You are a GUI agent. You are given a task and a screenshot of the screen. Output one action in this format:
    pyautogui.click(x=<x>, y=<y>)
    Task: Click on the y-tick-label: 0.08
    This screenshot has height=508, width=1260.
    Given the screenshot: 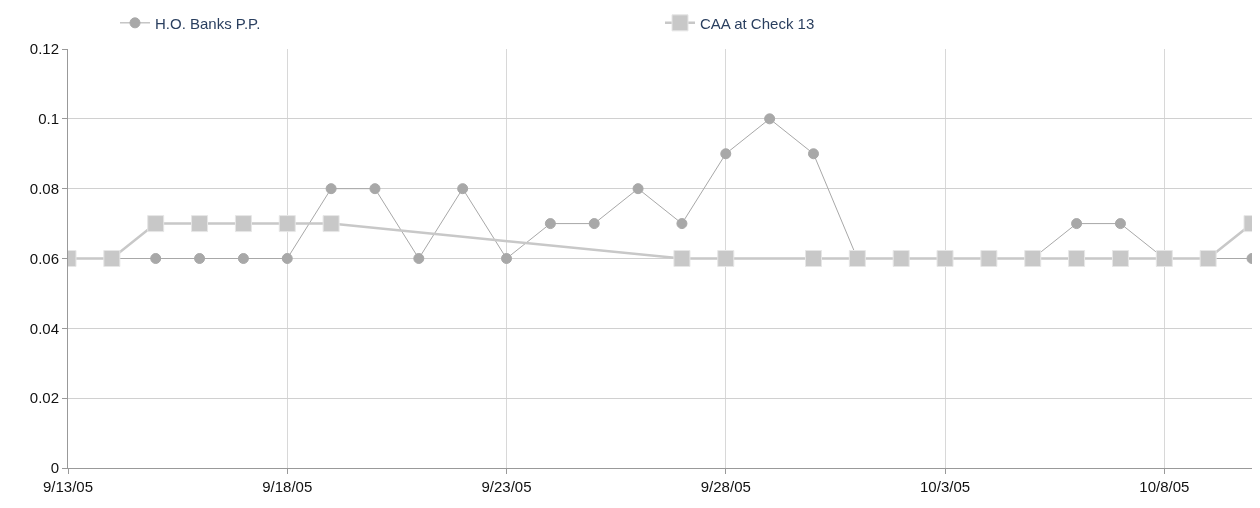 What is the action you would take?
    pyautogui.click(x=44, y=188)
    